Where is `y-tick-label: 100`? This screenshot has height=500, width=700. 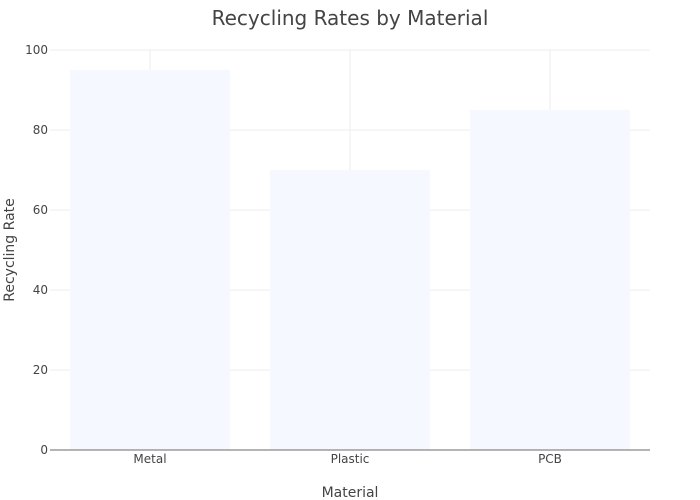
y-tick-label: 100 is located at coordinates (36, 50).